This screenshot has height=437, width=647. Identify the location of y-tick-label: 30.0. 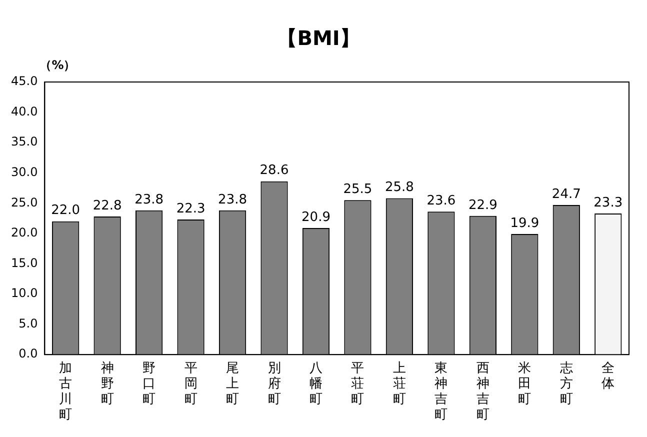
(24, 171).